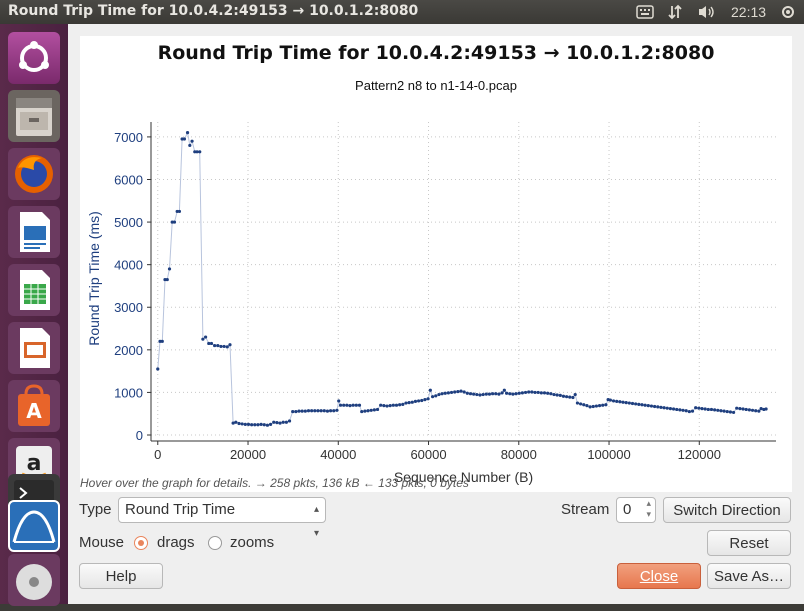 This screenshot has width=804, height=611. I want to click on calc-icon, so click(34, 290).